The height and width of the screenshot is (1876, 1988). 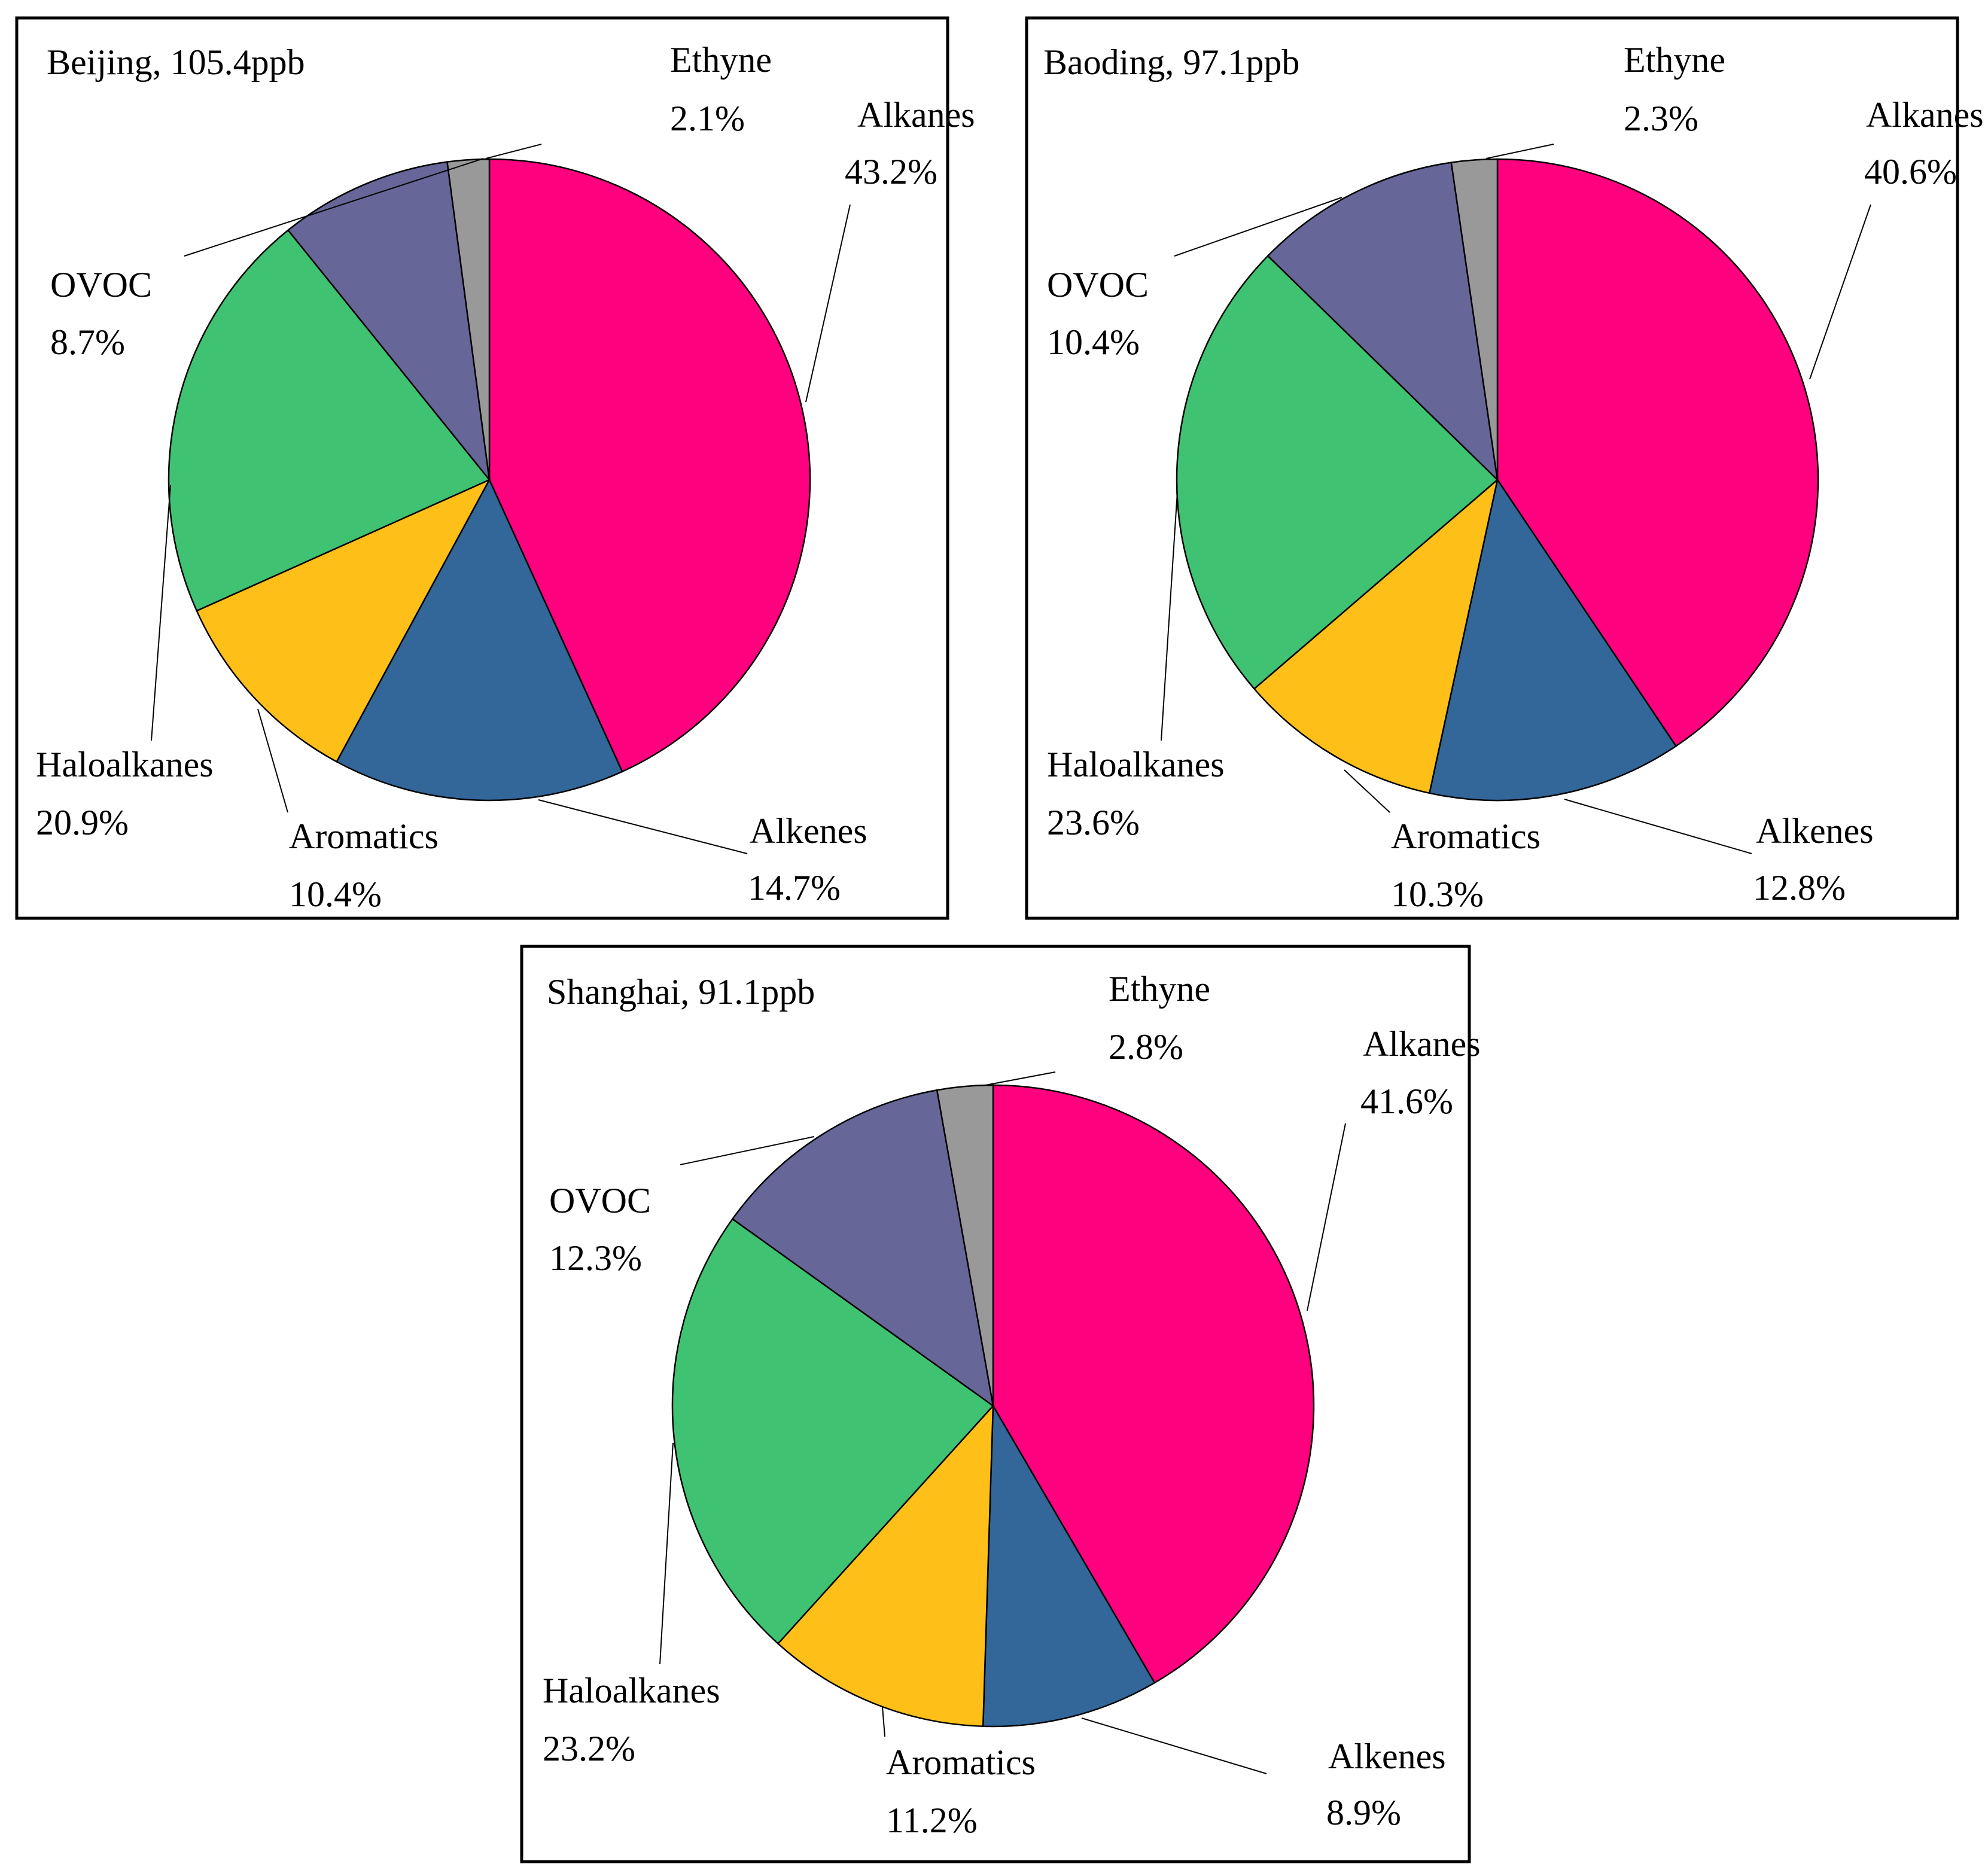 I want to click on slice-value-haloalkanes: 20.9%, so click(x=82, y=822).